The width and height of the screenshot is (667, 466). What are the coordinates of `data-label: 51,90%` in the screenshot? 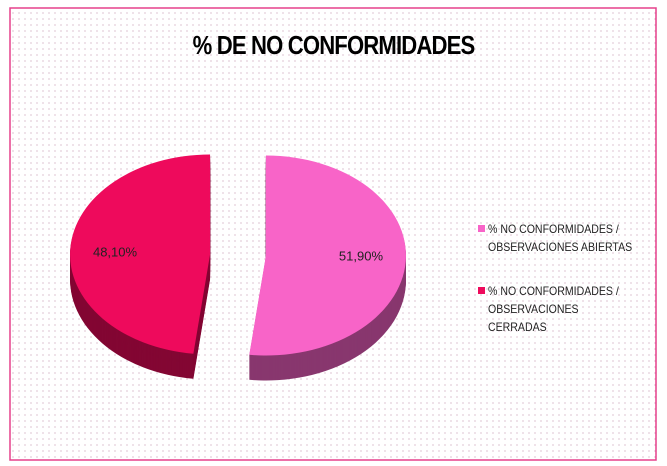 It's located at (361, 255).